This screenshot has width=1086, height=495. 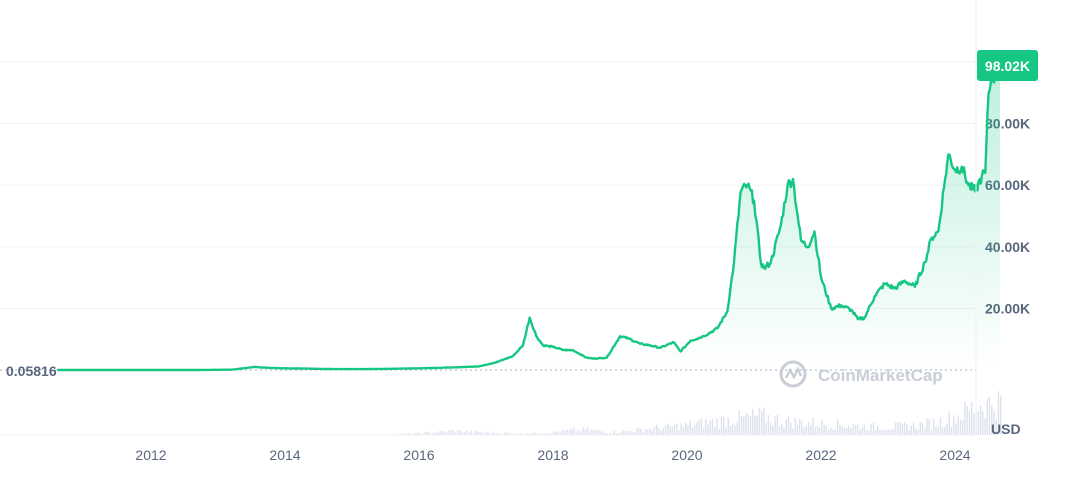 What do you see at coordinates (552, 455) in the screenshot?
I see `x-tick-label: 2018` at bounding box center [552, 455].